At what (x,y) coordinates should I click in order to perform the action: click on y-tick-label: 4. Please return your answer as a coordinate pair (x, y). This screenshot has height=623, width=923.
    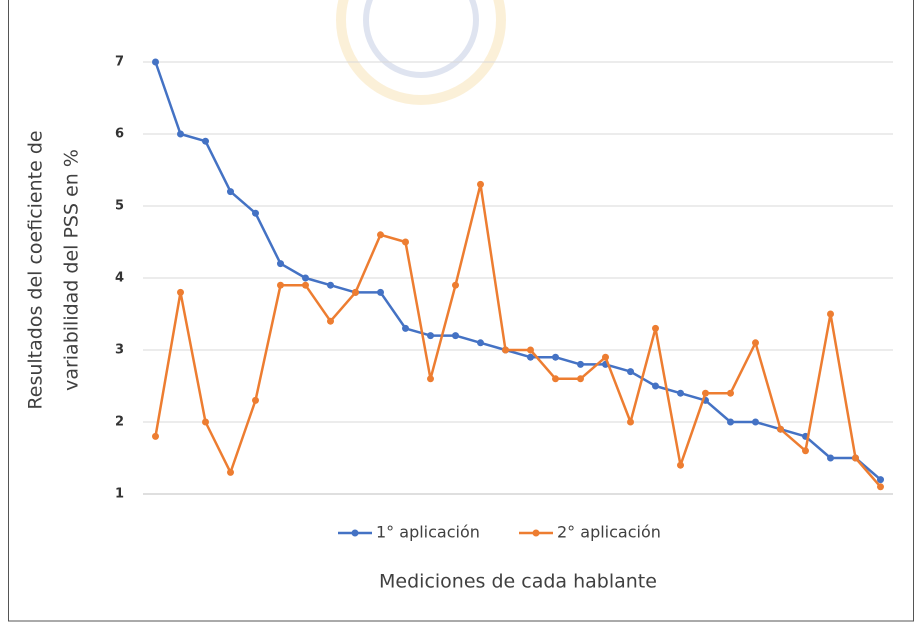
    Looking at the image, I should click on (119, 278).